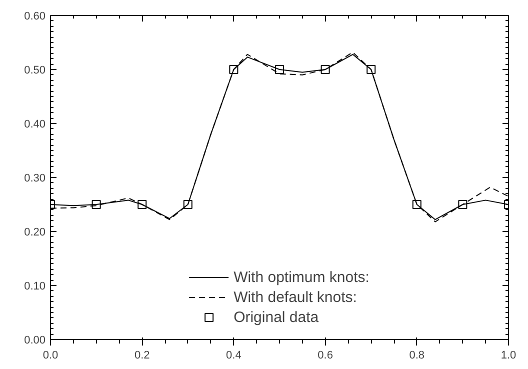 The width and height of the screenshot is (528, 369). What do you see at coordinates (35, 124) in the screenshot?
I see `y-tick-label: 0.40` at bounding box center [35, 124].